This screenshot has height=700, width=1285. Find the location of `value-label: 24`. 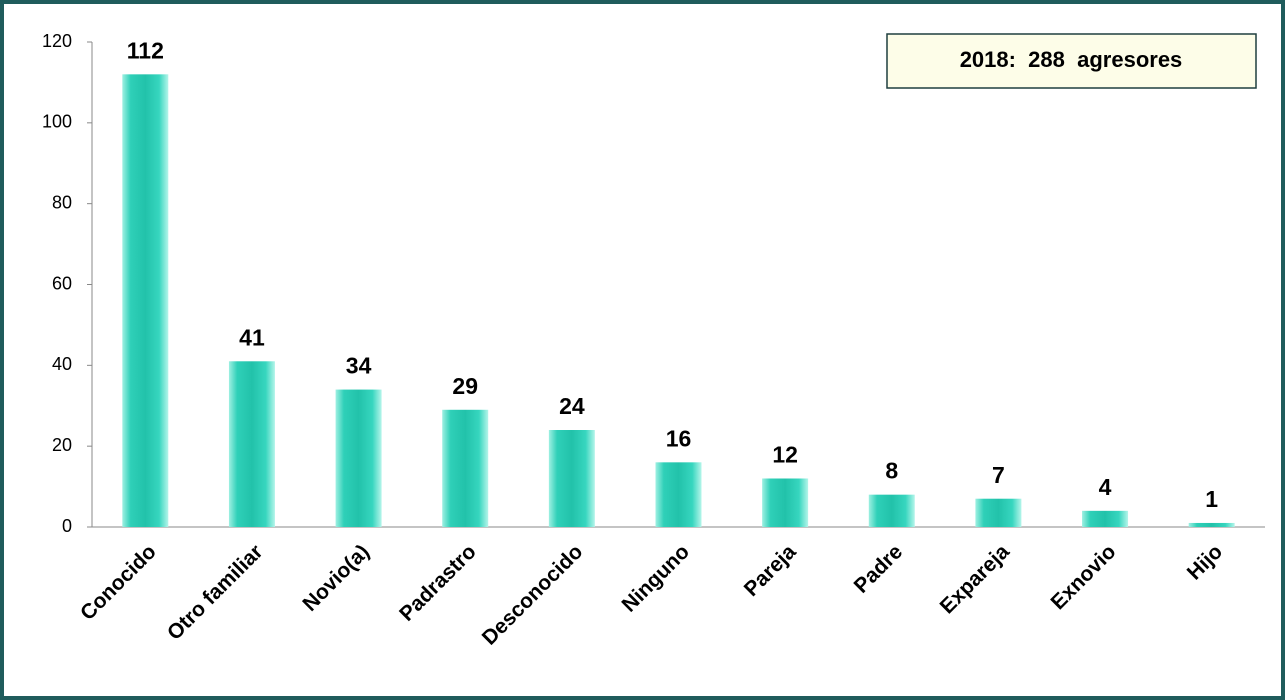

value-label: 24 is located at coordinates (572, 406).